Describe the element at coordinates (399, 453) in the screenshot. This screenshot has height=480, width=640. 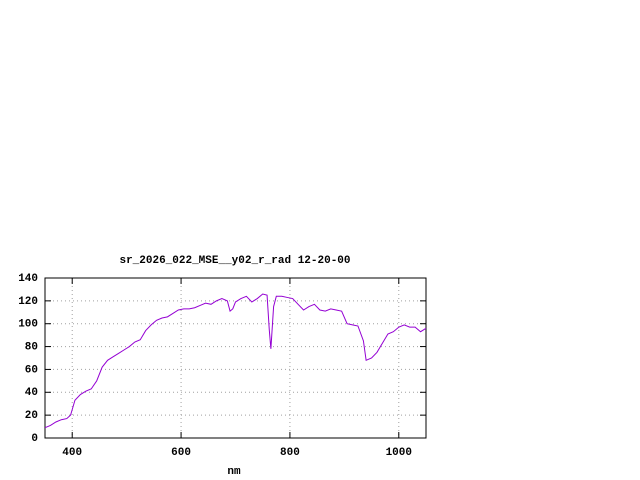
I see `x-tick-label: 1000` at that location.